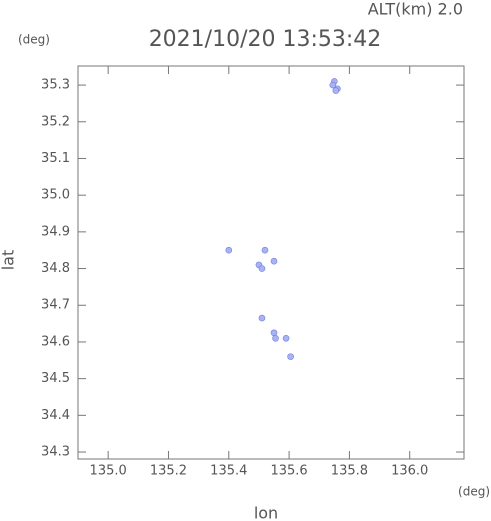 This screenshot has width=491, height=521. Describe the element at coordinates (266, 512) in the screenshot. I see `x-axis-label: lon` at that location.